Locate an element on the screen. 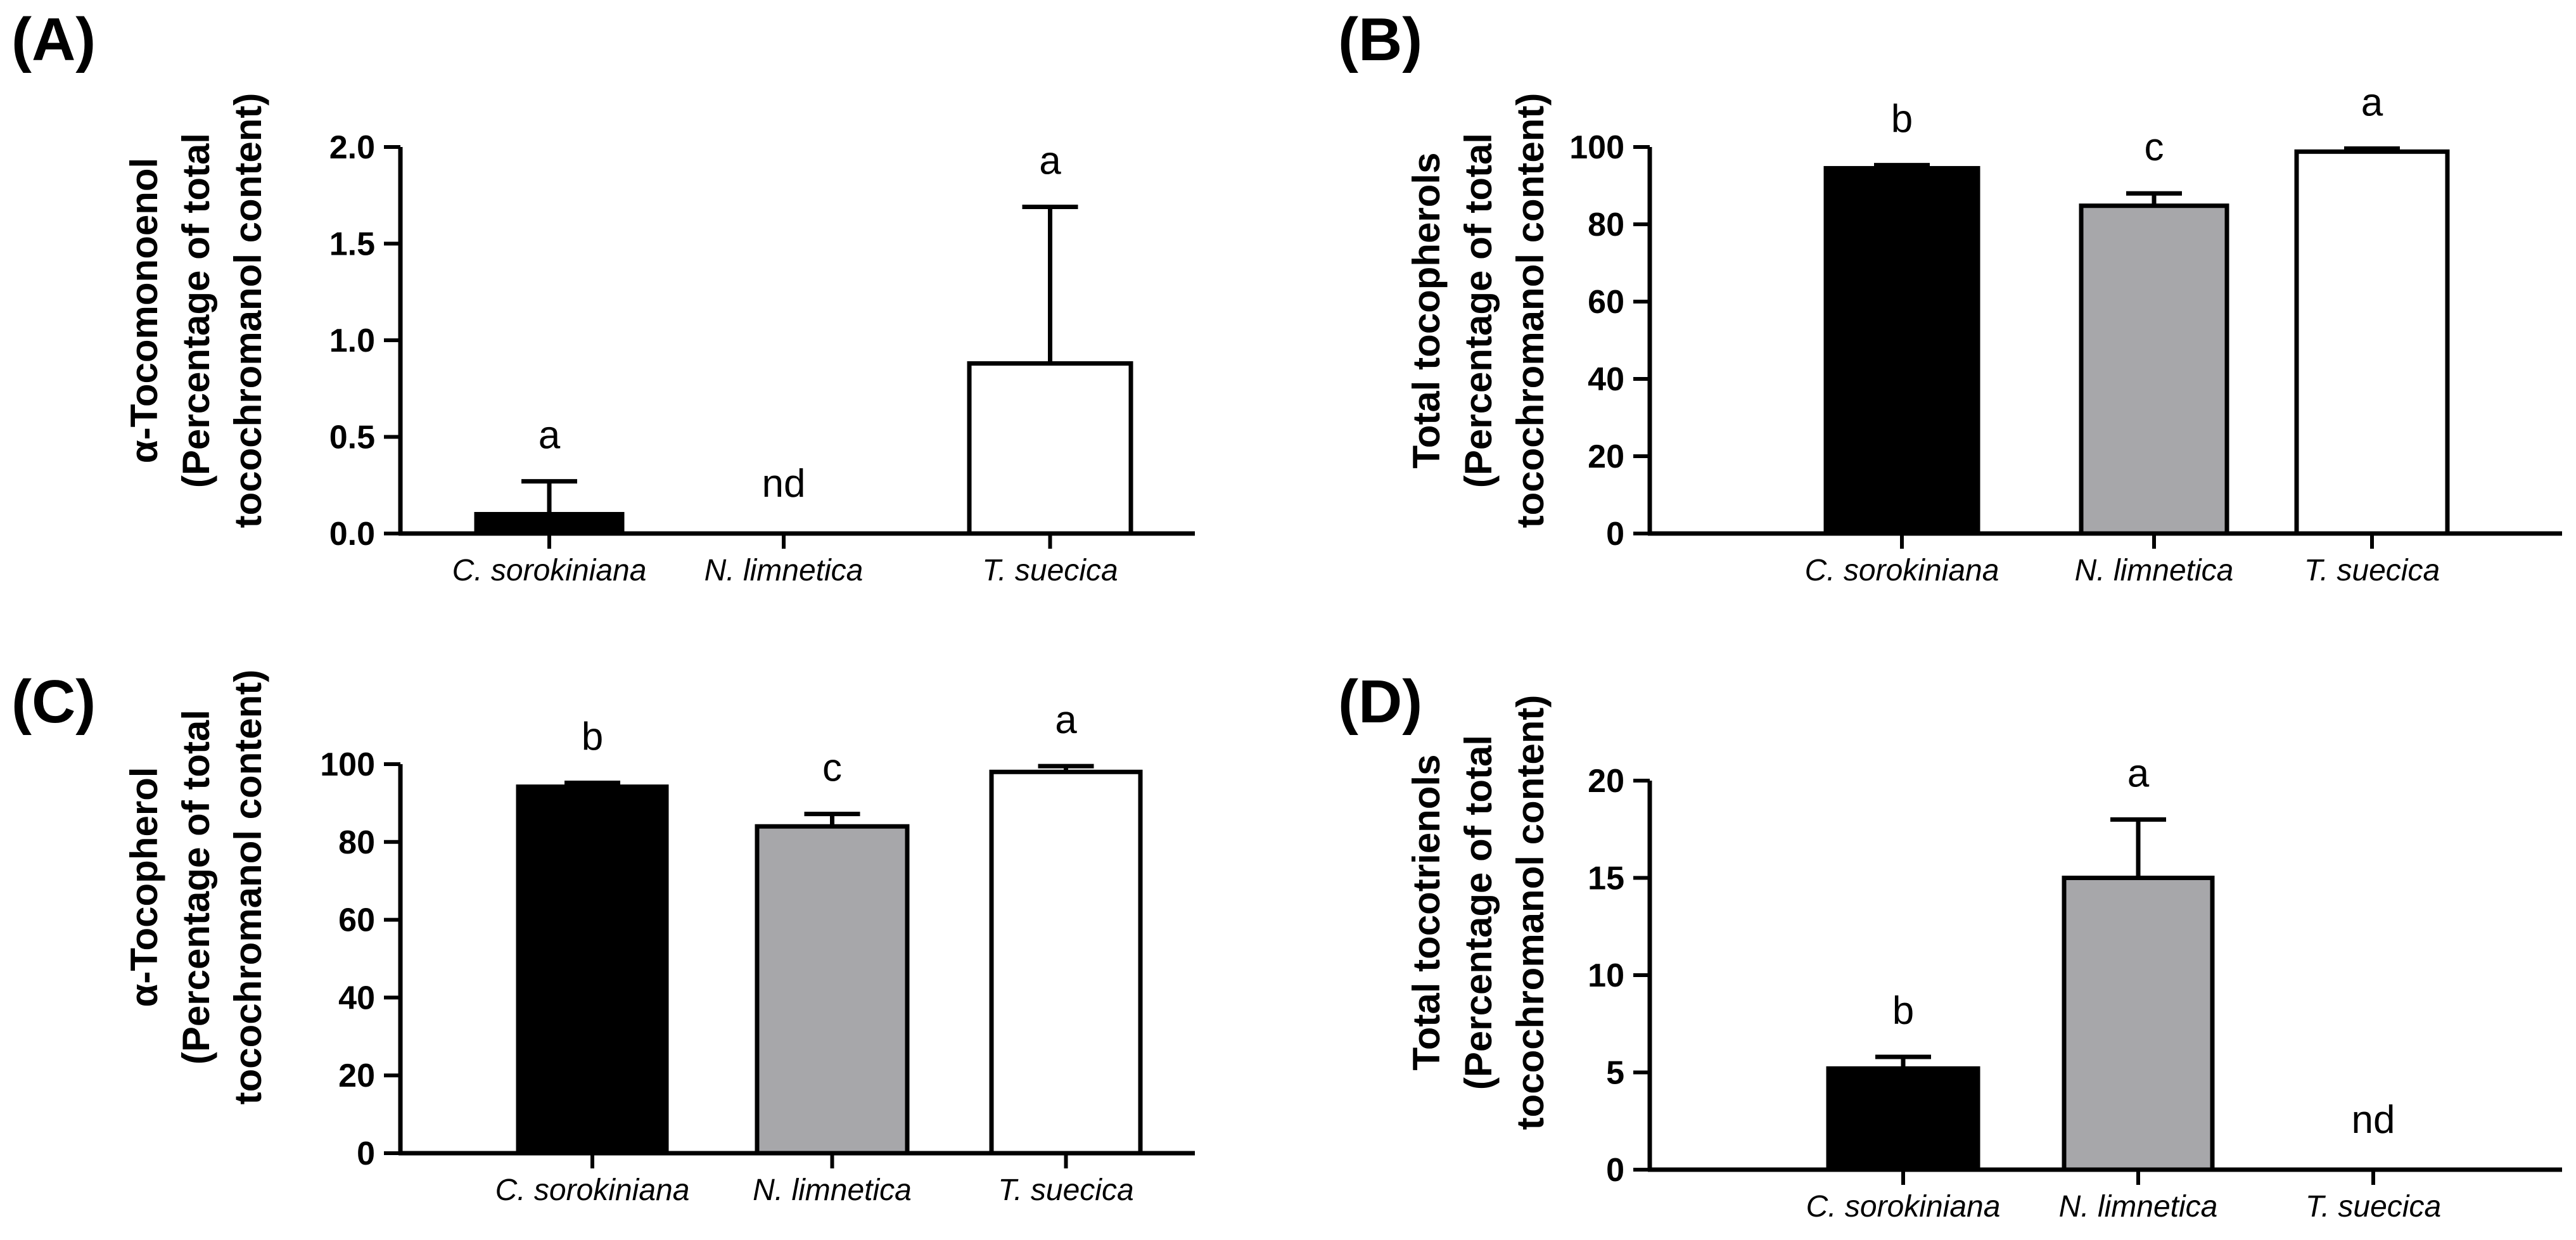  y-axis-label-line: Total tocopherols is located at coordinates (1427, 311).